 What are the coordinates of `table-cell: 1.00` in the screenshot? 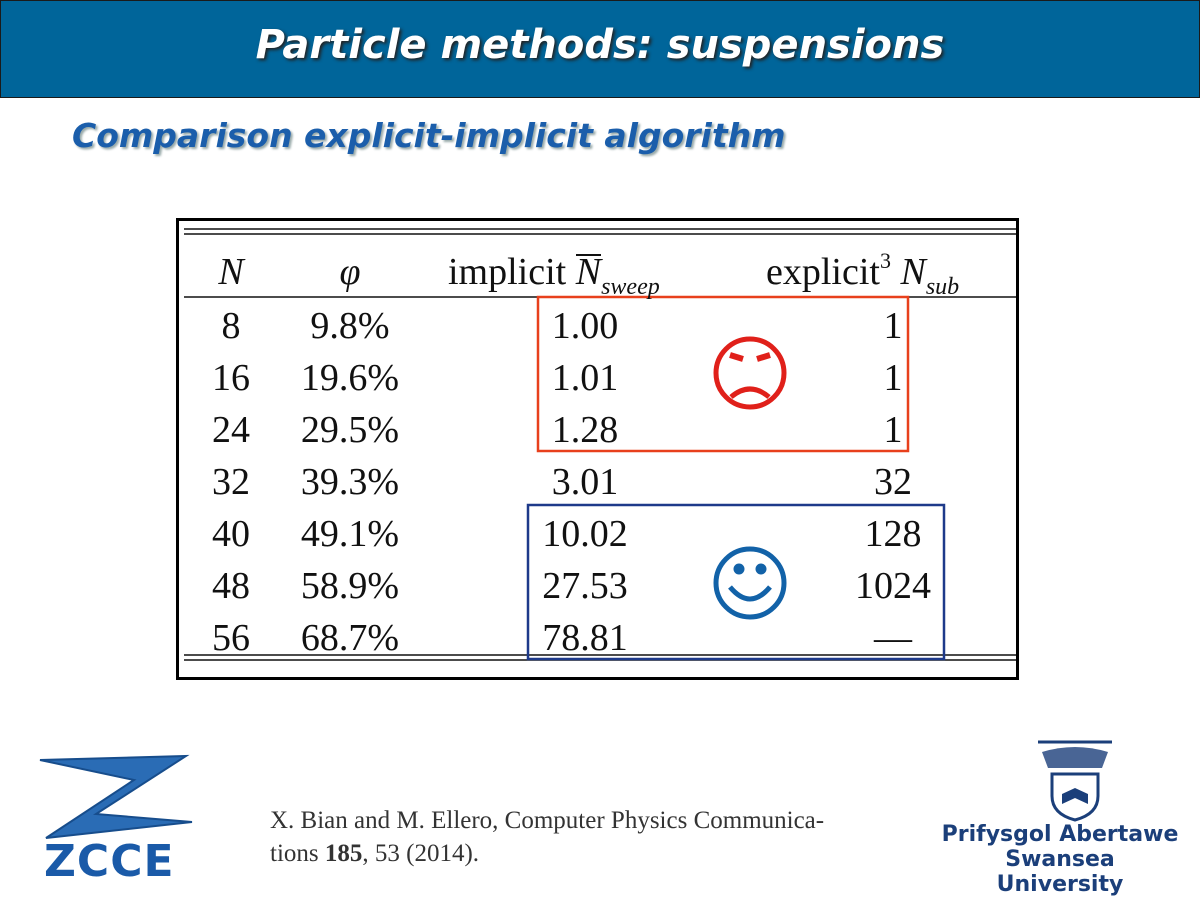 It's located at (585, 326).